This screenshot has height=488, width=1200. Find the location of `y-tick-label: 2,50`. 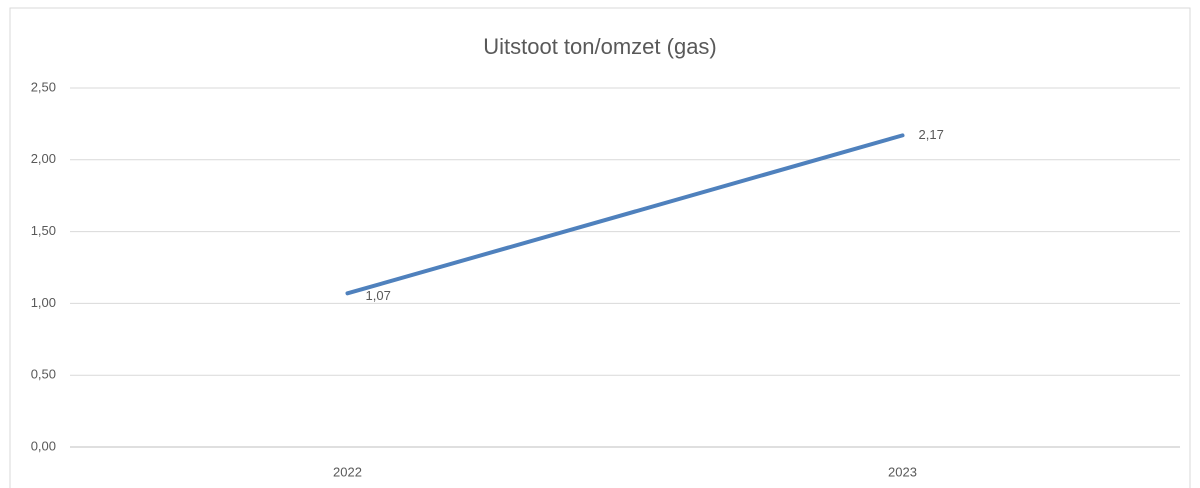

y-tick-label: 2,50 is located at coordinates (43, 86).